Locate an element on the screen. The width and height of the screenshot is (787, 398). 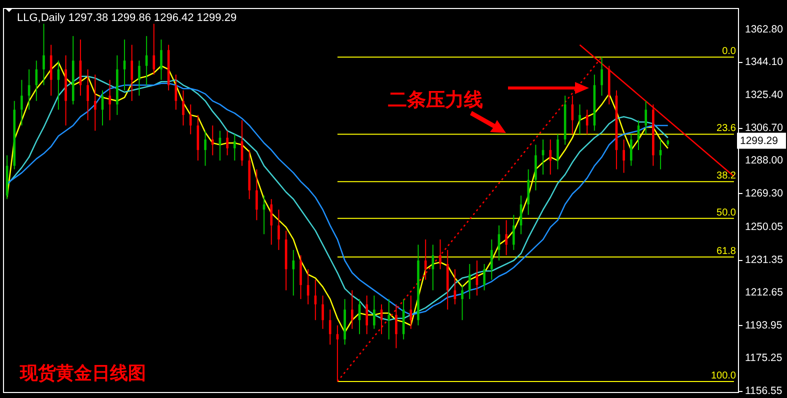
y-tick-label: 1288.00 is located at coordinates (764, 160).